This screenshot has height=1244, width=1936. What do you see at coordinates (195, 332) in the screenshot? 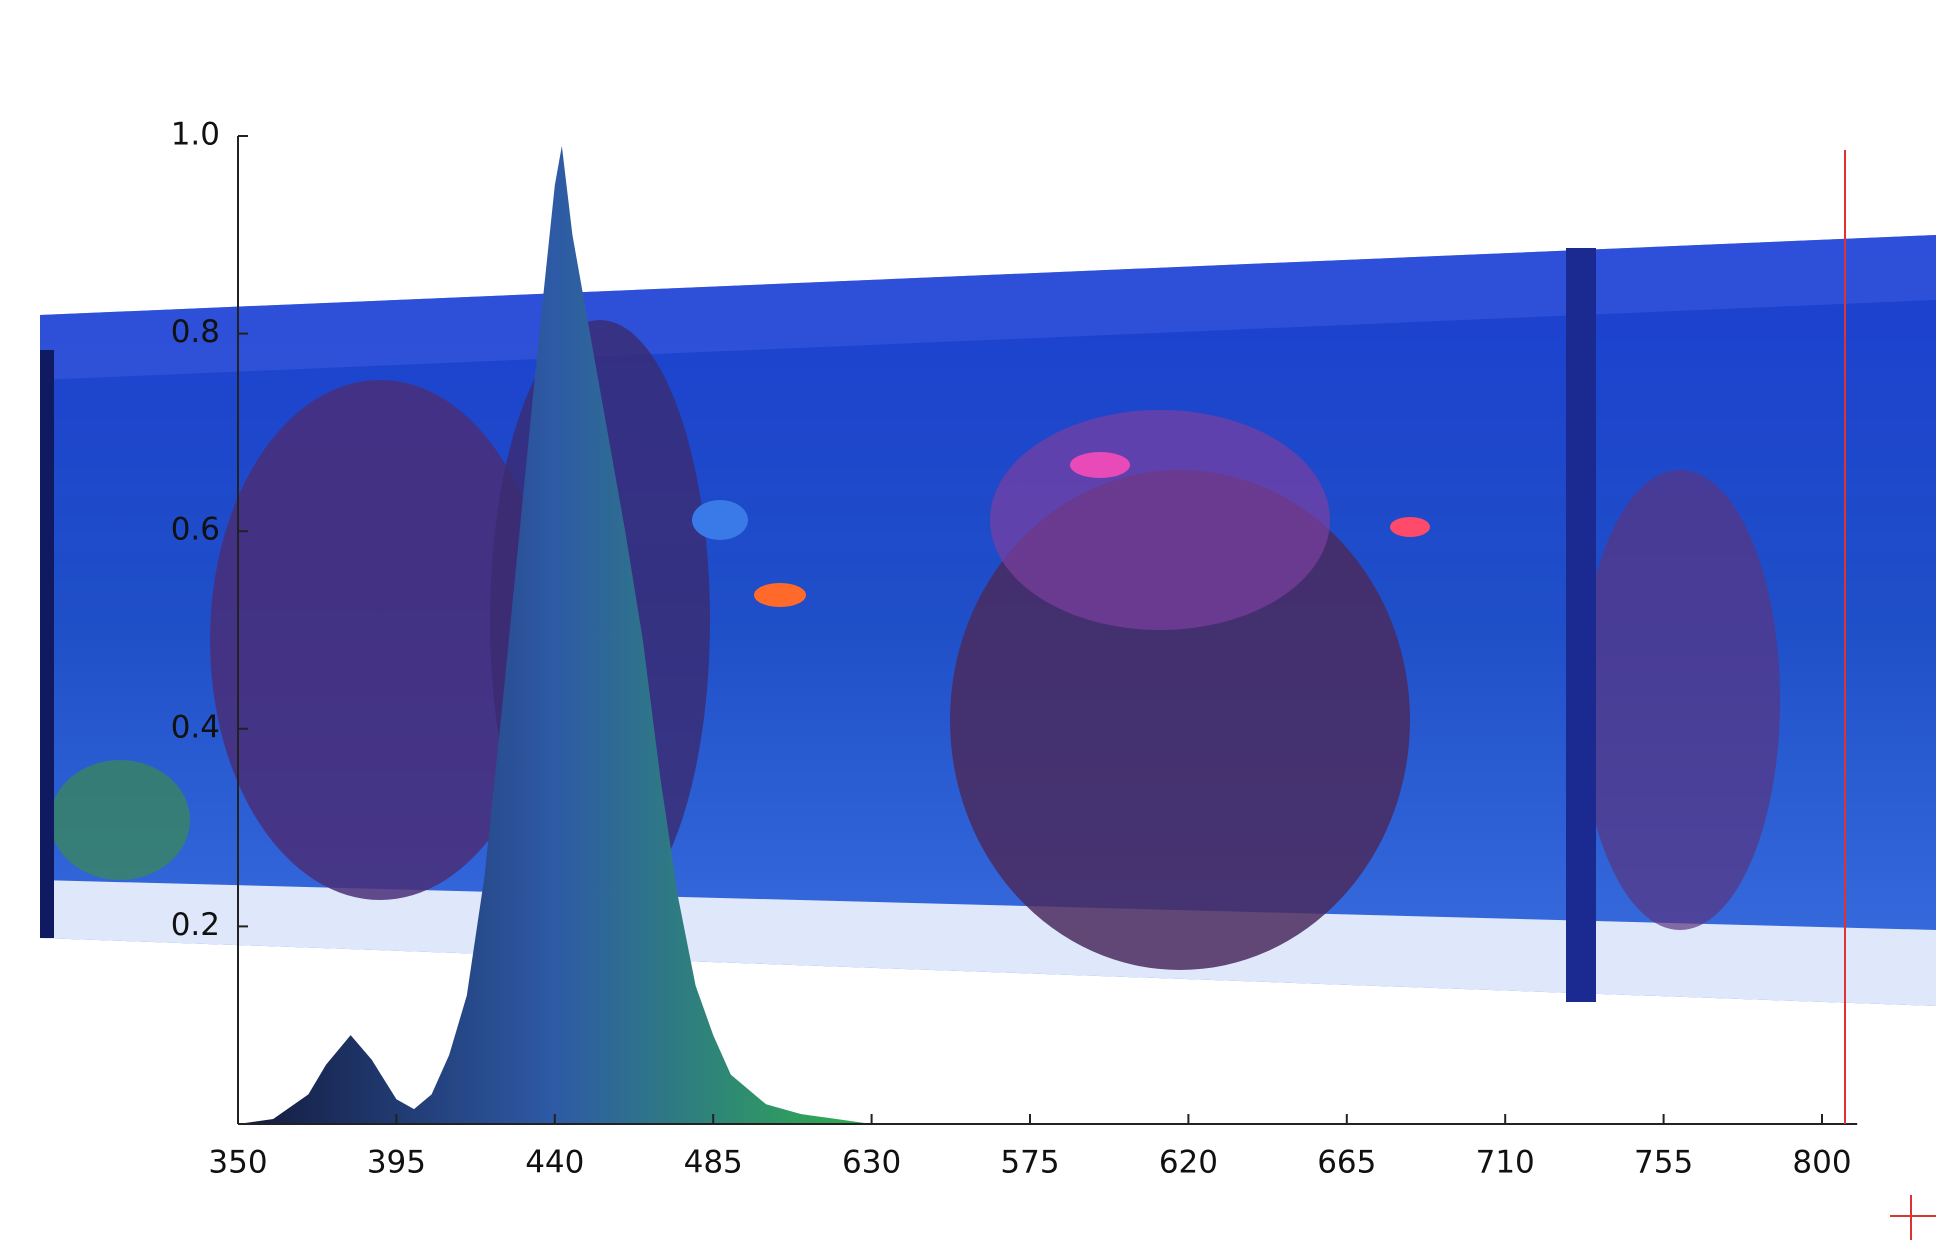
I see `y-tick-label: 0.8` at bounding box center [195, 332].